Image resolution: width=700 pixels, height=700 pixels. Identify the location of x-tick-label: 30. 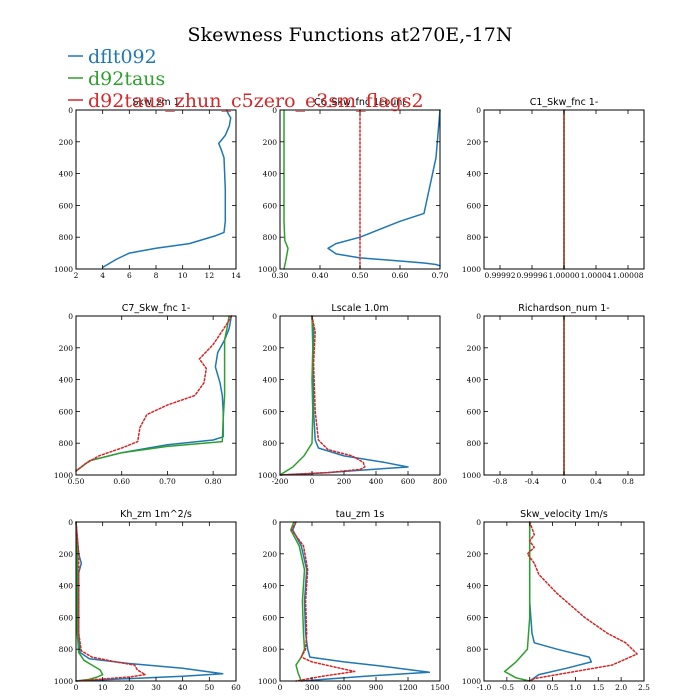
(156, 687).